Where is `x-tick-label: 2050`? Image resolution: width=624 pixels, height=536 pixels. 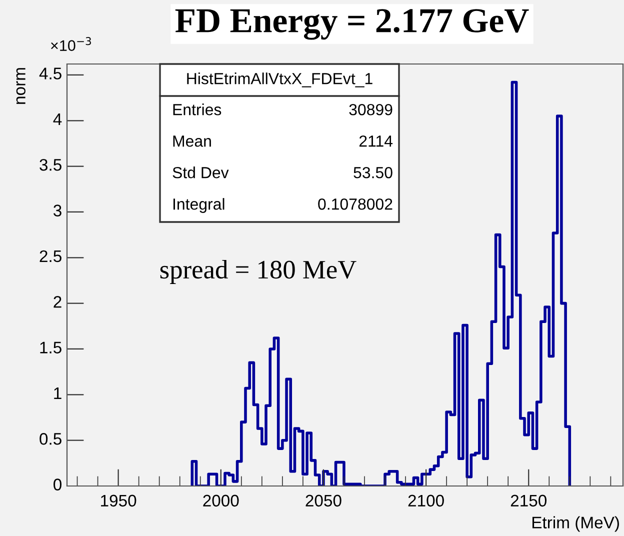 x-tick-label: 2050 is located at coordinates (324, 500).